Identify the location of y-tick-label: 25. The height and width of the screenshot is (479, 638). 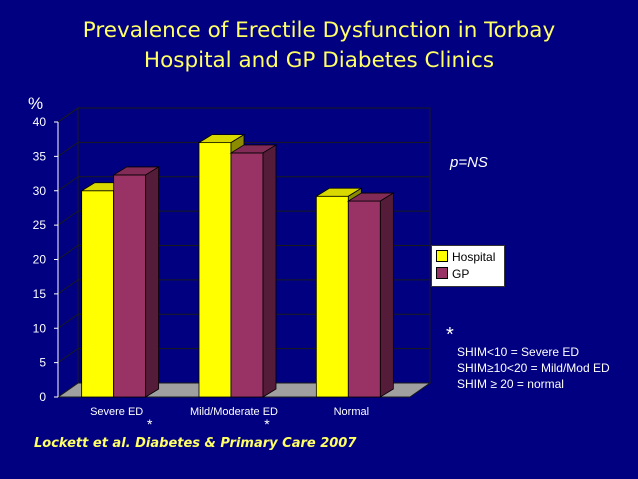
(40, 225).